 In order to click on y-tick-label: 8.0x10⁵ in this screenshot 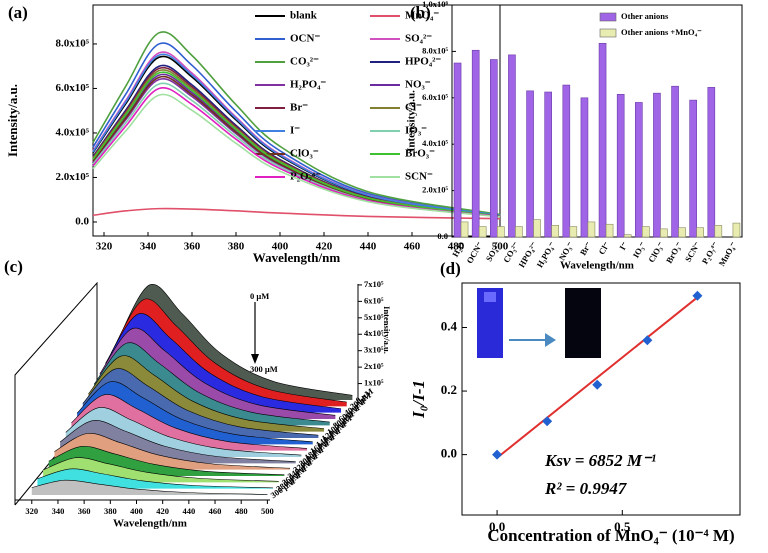, I will do `click(72, 43)`.